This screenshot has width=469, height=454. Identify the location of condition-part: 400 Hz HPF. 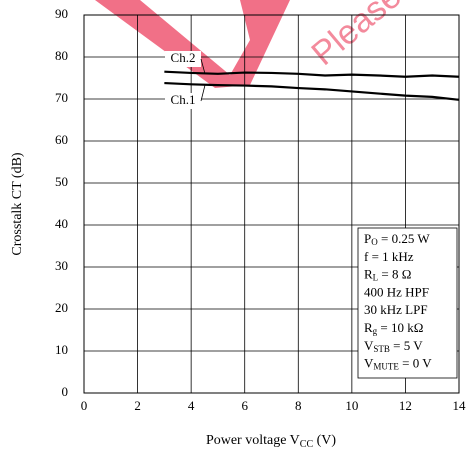
(396, 291).